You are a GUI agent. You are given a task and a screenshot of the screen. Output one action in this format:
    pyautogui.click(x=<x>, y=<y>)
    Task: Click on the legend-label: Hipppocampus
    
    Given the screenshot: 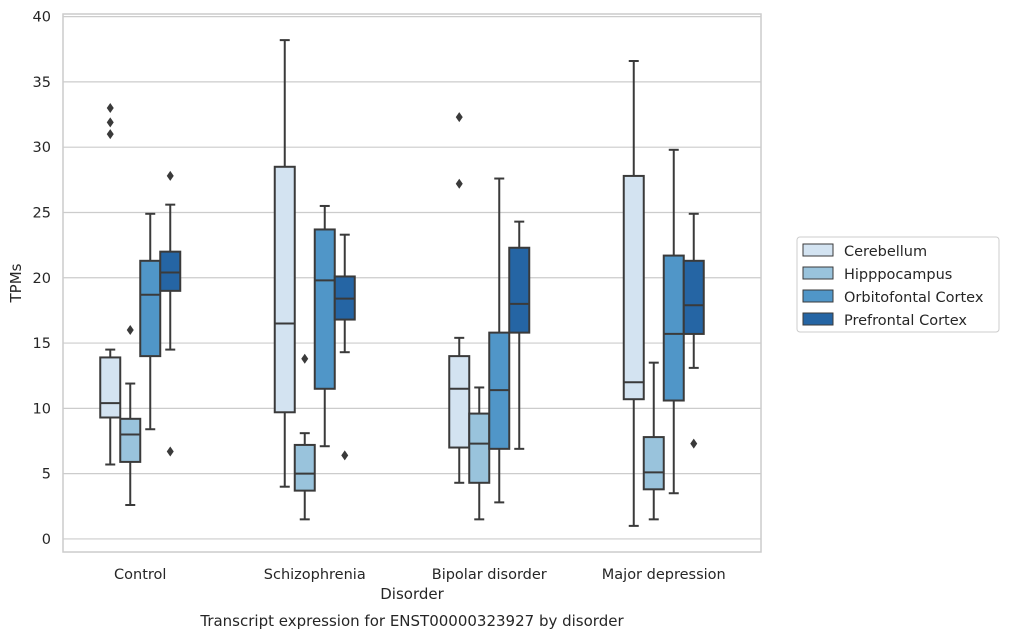 What is the action you would take?
    pyautogui.click(x=898, y=275)
    